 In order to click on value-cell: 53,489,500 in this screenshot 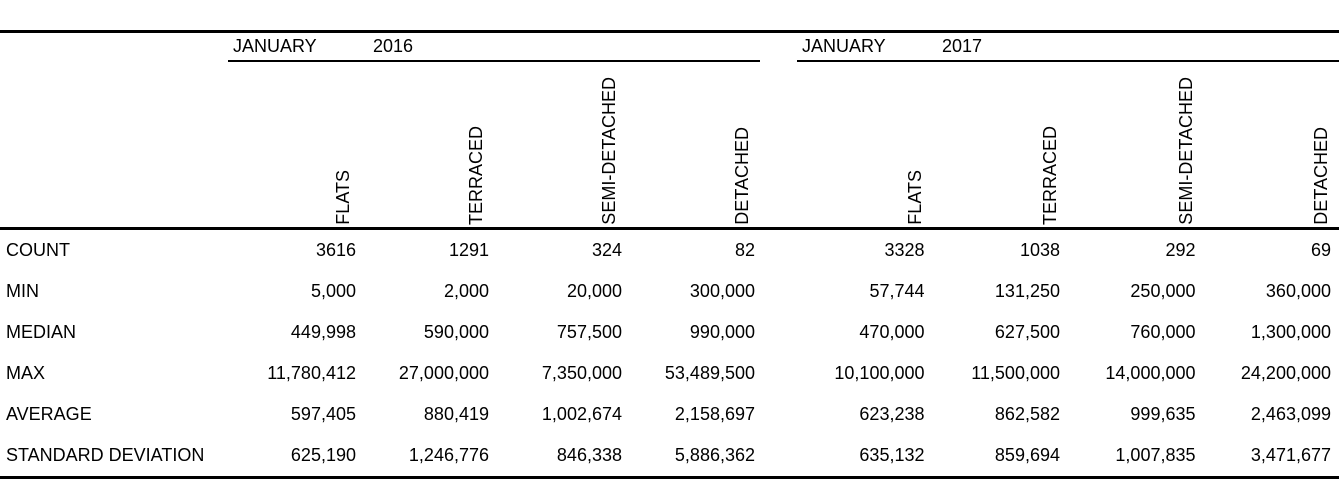, I will do `click(709, 373)`.